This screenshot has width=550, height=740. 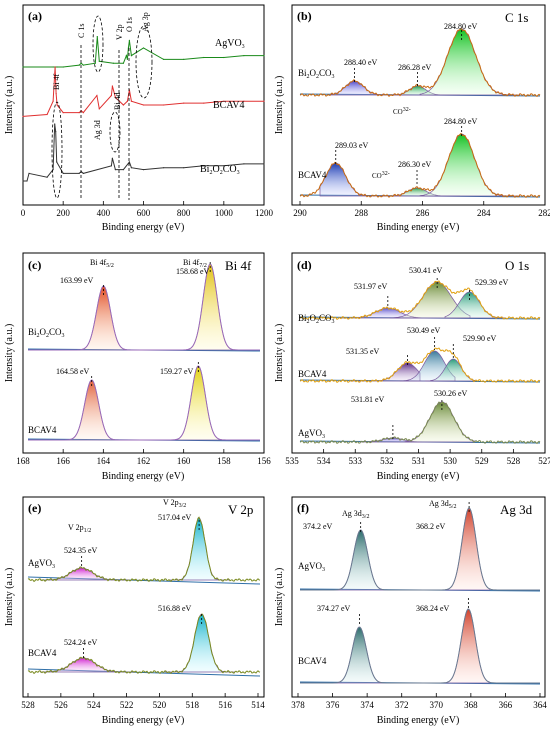 What do you see at coordinates (81, 31) in the screenshot?
I see `panel-a-label-c1s: C 1s` at bounding box center [81, 31].